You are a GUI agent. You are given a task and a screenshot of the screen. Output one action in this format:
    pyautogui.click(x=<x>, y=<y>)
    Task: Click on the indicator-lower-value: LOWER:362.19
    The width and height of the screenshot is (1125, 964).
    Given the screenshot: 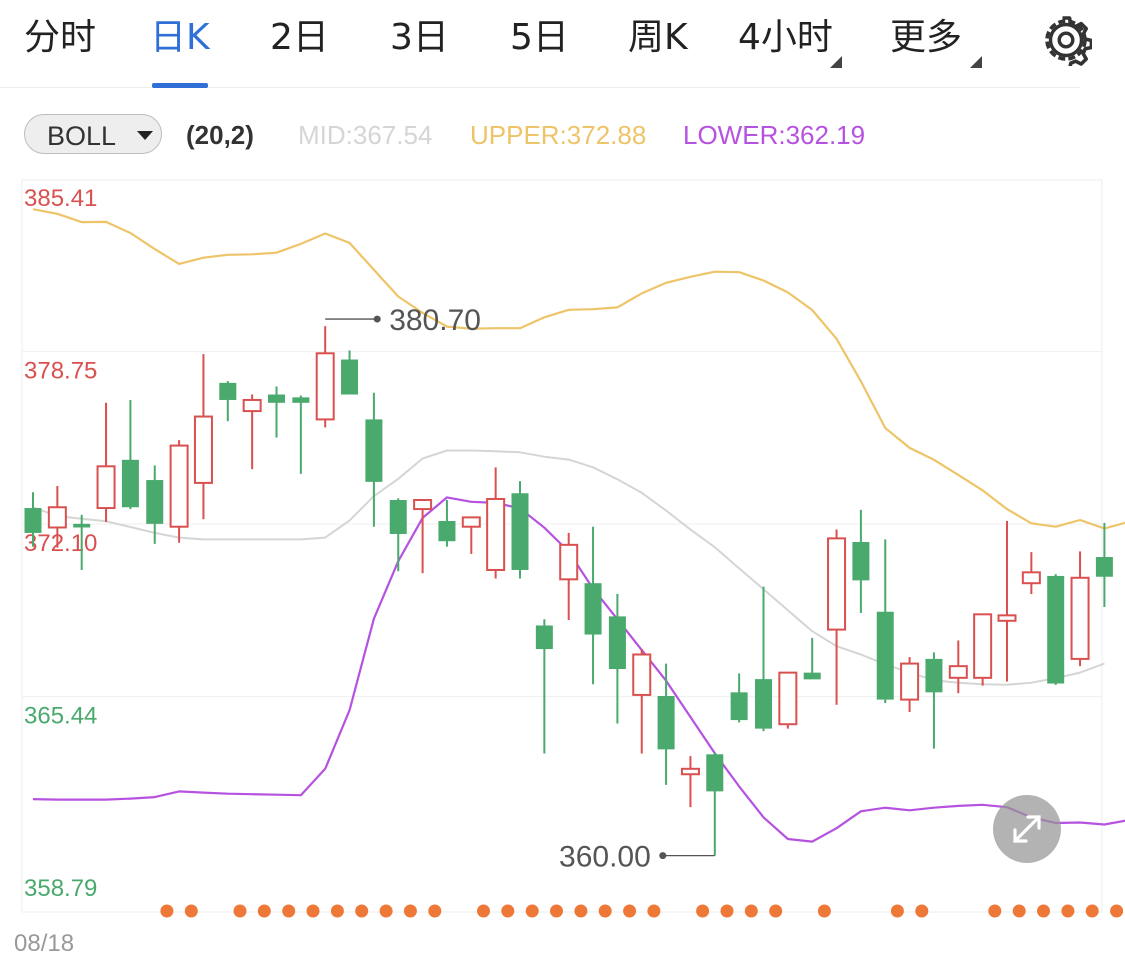 What is the action you would take?
    pyautogui.click(x=774, y=135)
    